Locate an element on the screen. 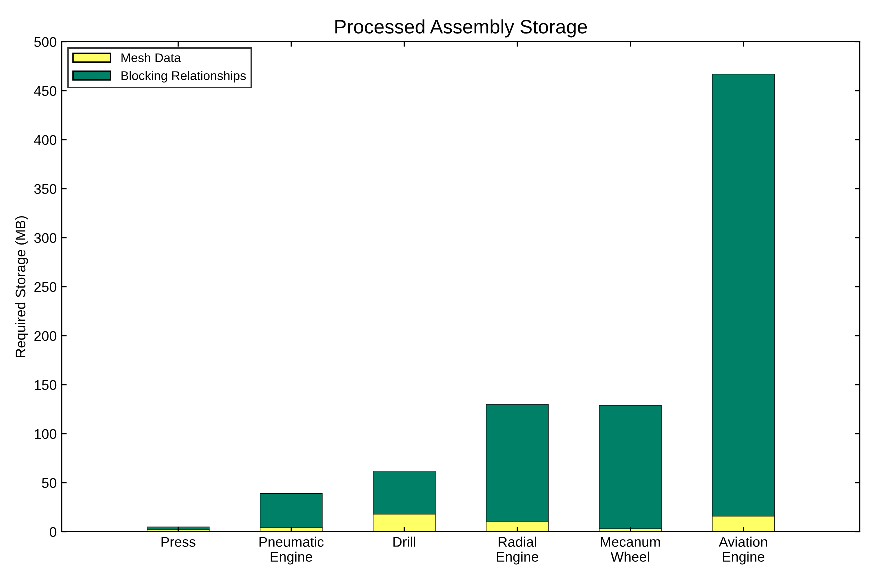 The height and width of the screenshot is (574, 877). legend-label: Blocking Relationships is located at coordinates (184, 77).